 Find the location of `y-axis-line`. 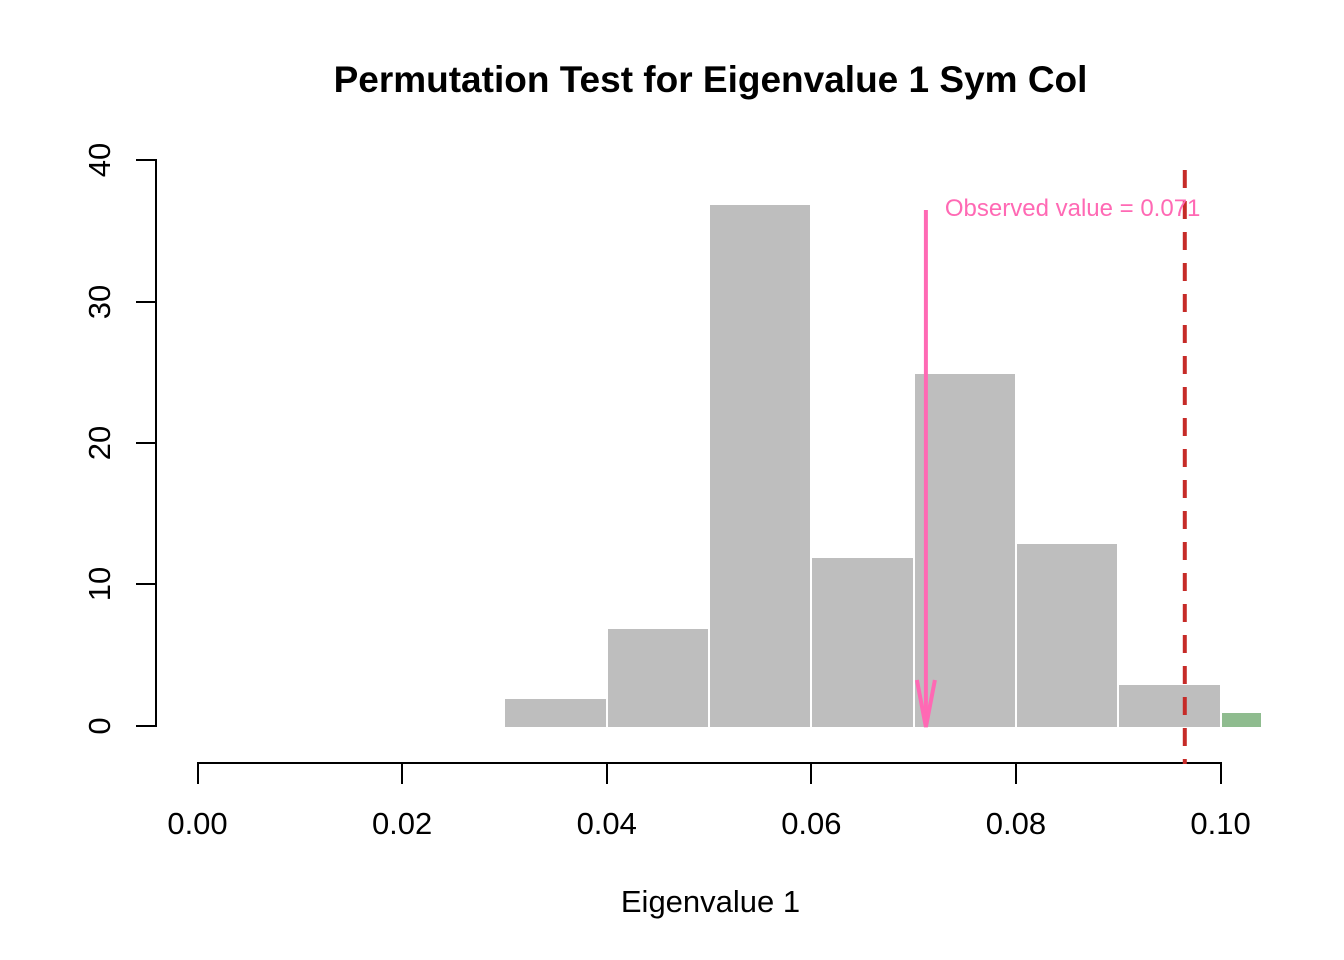

y-axis-line is located at coordinates (156, 443).